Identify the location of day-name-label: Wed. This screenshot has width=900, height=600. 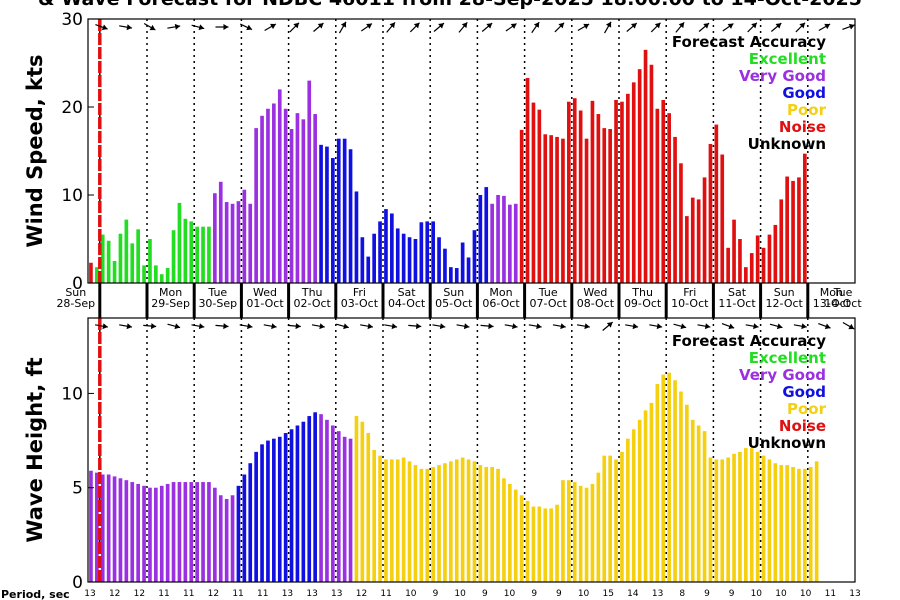
(595, 292).